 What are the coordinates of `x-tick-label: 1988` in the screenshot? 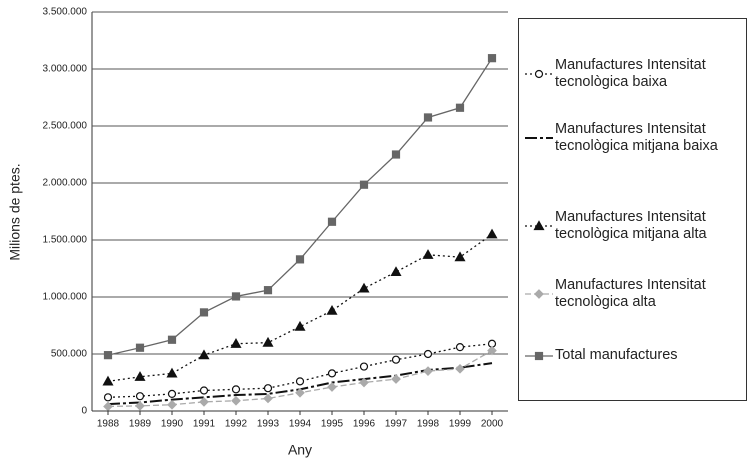 It's located at (108, 424).